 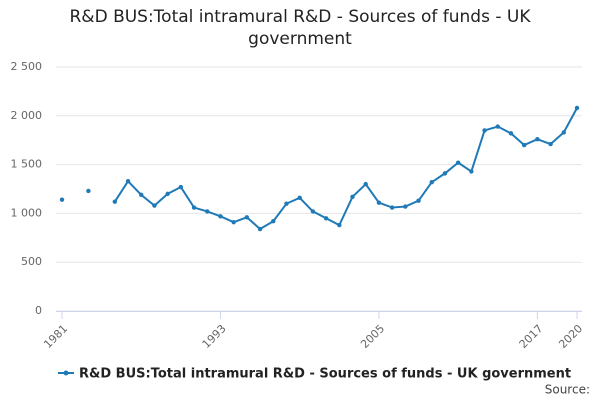 What do you see at coordinates (567, 390) in the screenshot?
I see `source: Source:` at bounding box center [567, 390].